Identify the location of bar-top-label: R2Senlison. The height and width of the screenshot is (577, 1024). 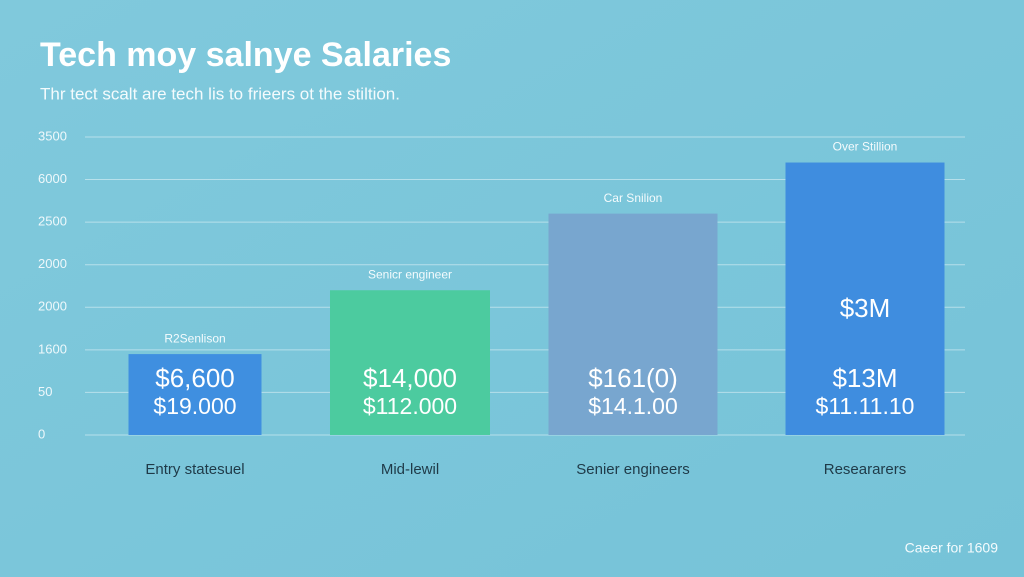
(194, 338).